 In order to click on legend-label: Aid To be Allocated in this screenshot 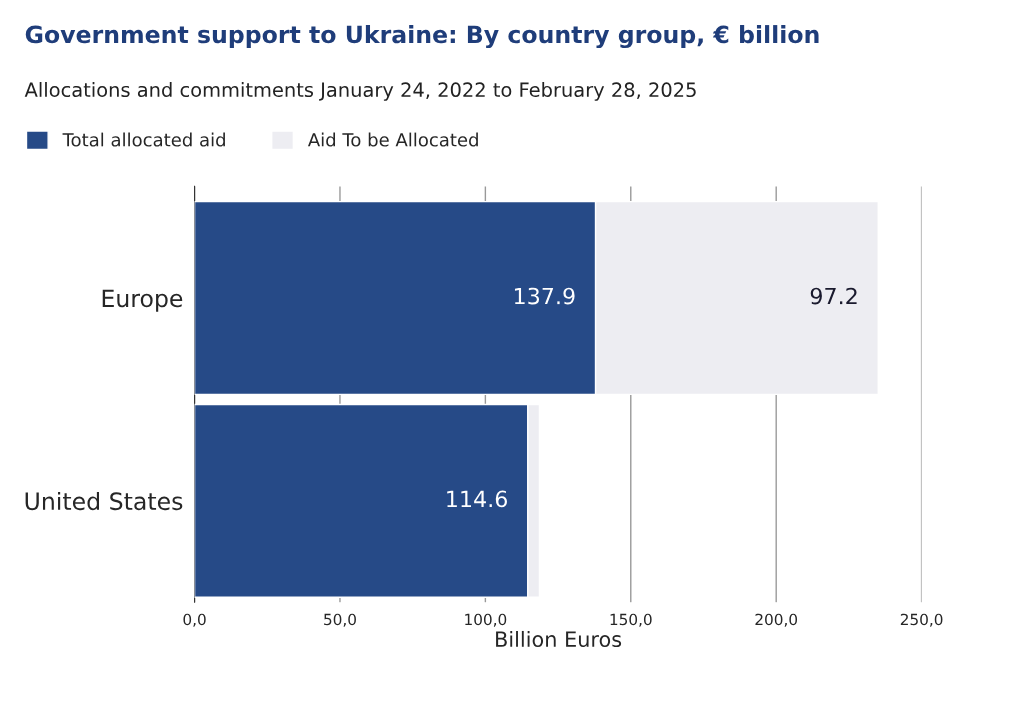, I will do `click(392, 139)`.